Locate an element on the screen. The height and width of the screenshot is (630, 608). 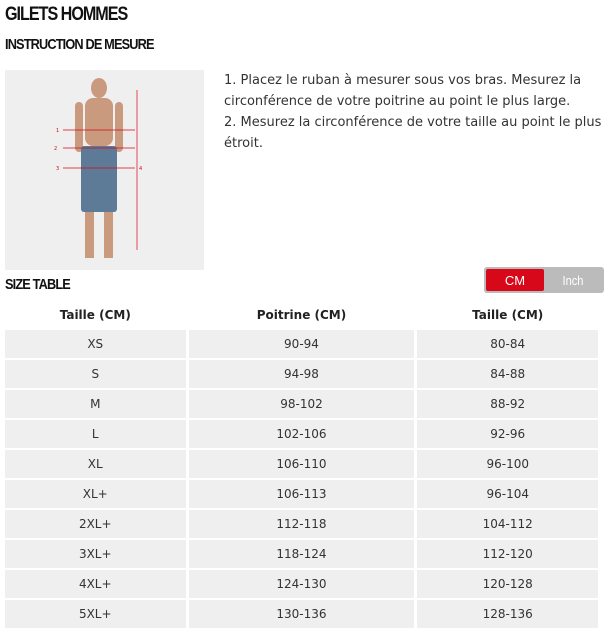
cell-waist: 80-84 is located at coordinates (507, 344).